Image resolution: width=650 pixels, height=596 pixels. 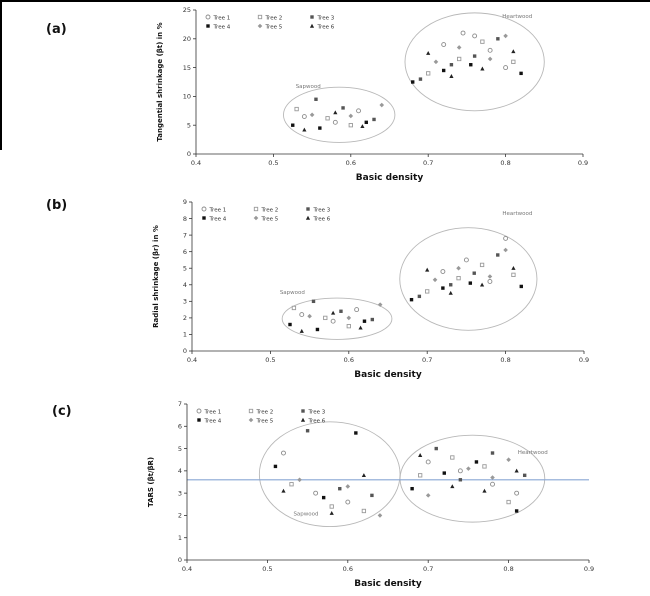 What do you see at coordinates (187, 68) in the screenshot?
I see `y-tick-label: 15` at bounding box center [187, 68].